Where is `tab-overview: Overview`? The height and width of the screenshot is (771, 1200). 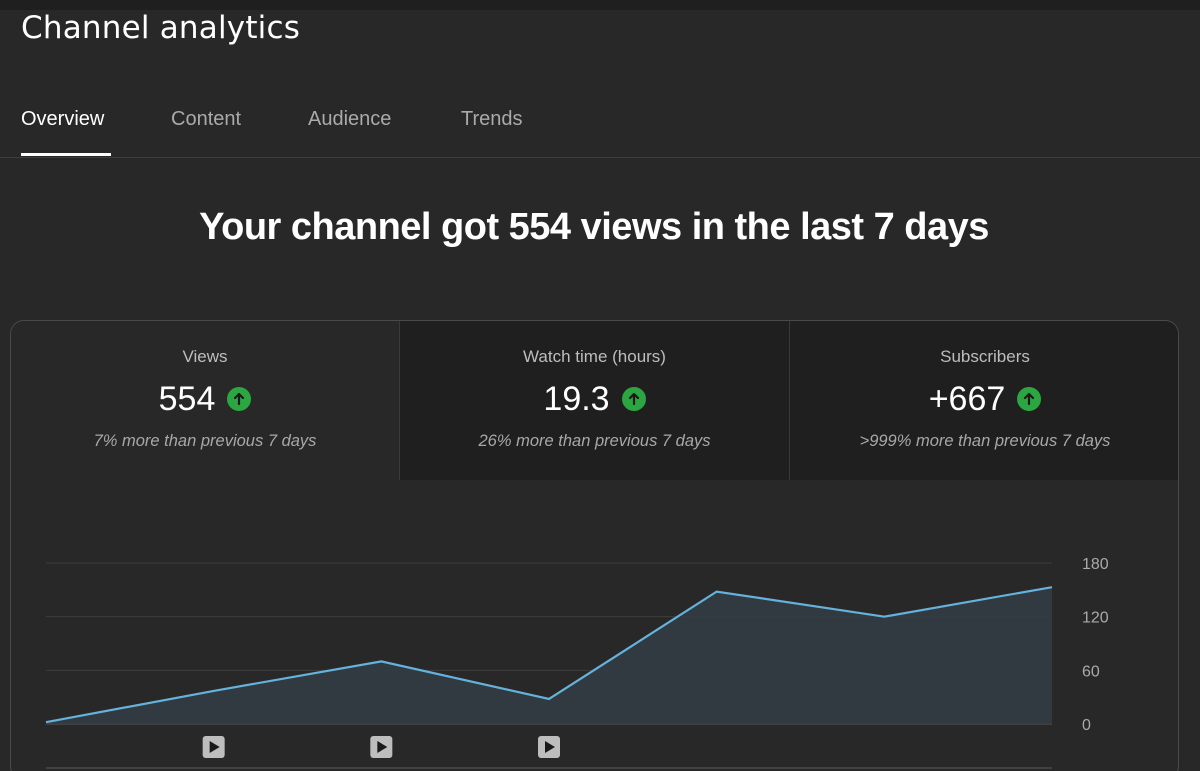
tab-overview: Overview is located at coordinates (63, 119).